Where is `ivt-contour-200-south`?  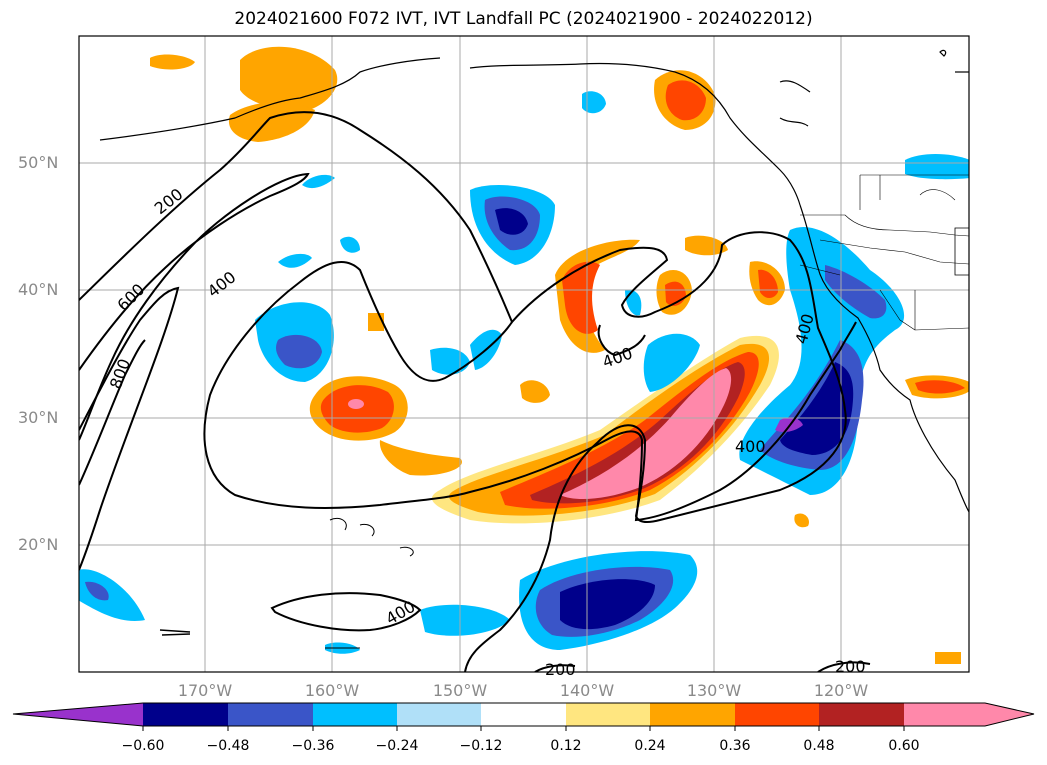 ivt-contour-200-south is located at coordinates (702, 666).